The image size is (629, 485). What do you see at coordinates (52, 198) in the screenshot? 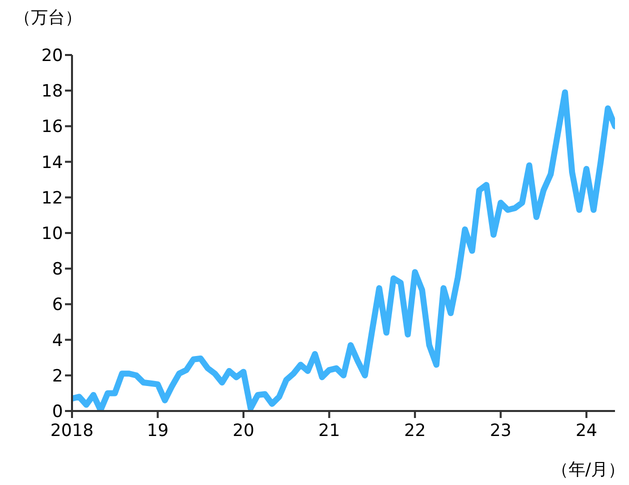
I see `y-tick-label: 12` at bounding box center [52, 198].